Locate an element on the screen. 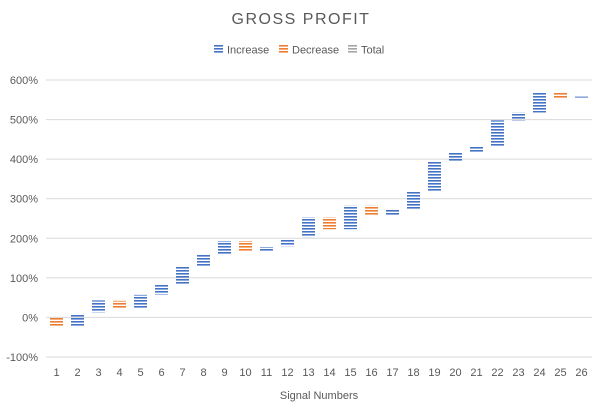  x-tick-label: 9 is located at coordinates (224, 373).